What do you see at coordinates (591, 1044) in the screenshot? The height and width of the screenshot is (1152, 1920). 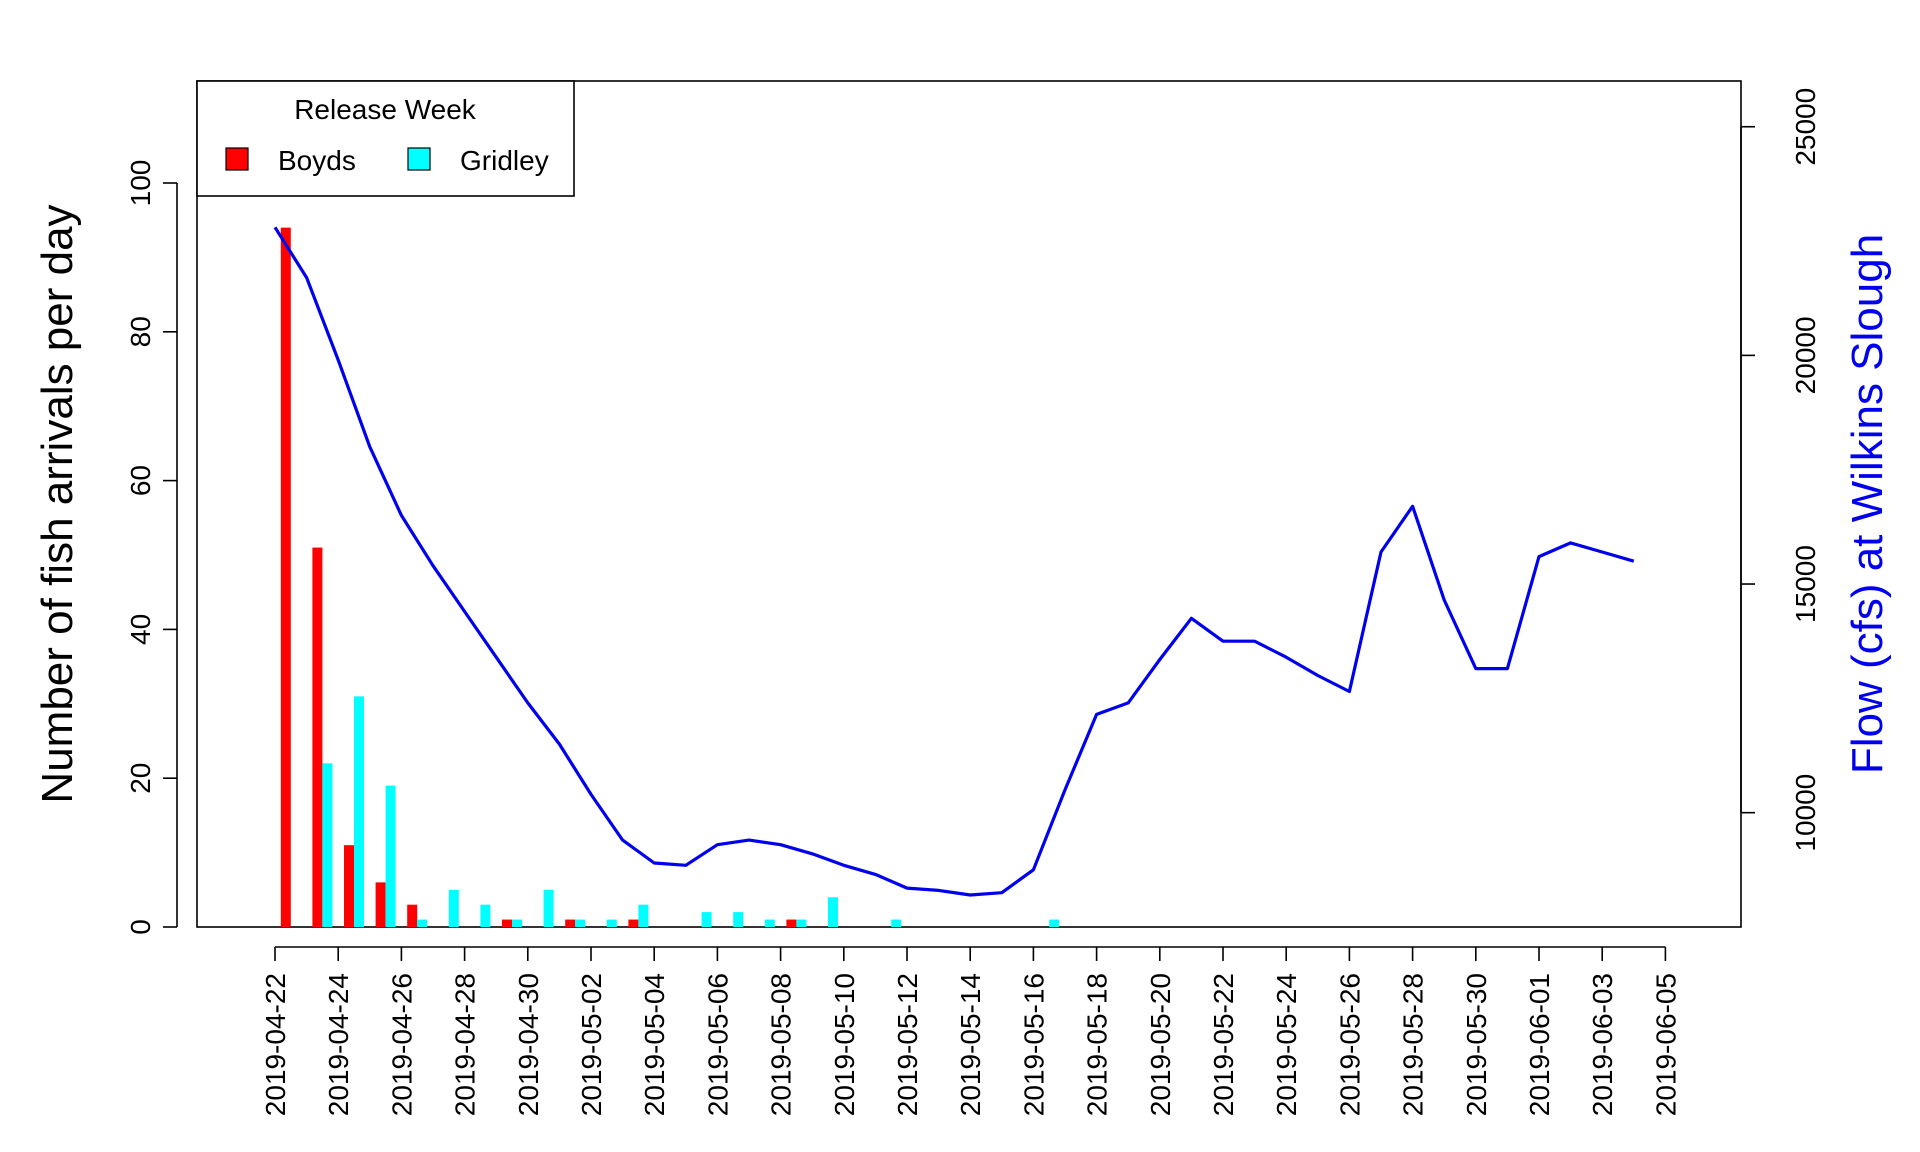 I see `x-axis-tick-label: 2019-05-02` at bounding box center [591, 1044].